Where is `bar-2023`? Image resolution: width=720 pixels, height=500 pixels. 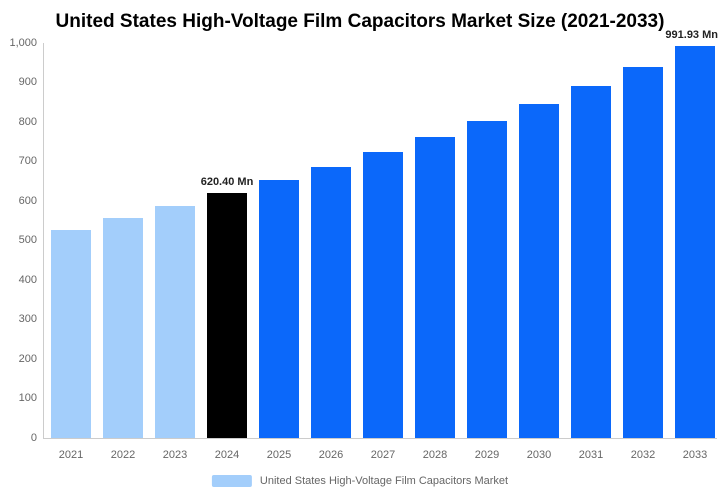
bar-2023 is located at coordinates (175, 321).